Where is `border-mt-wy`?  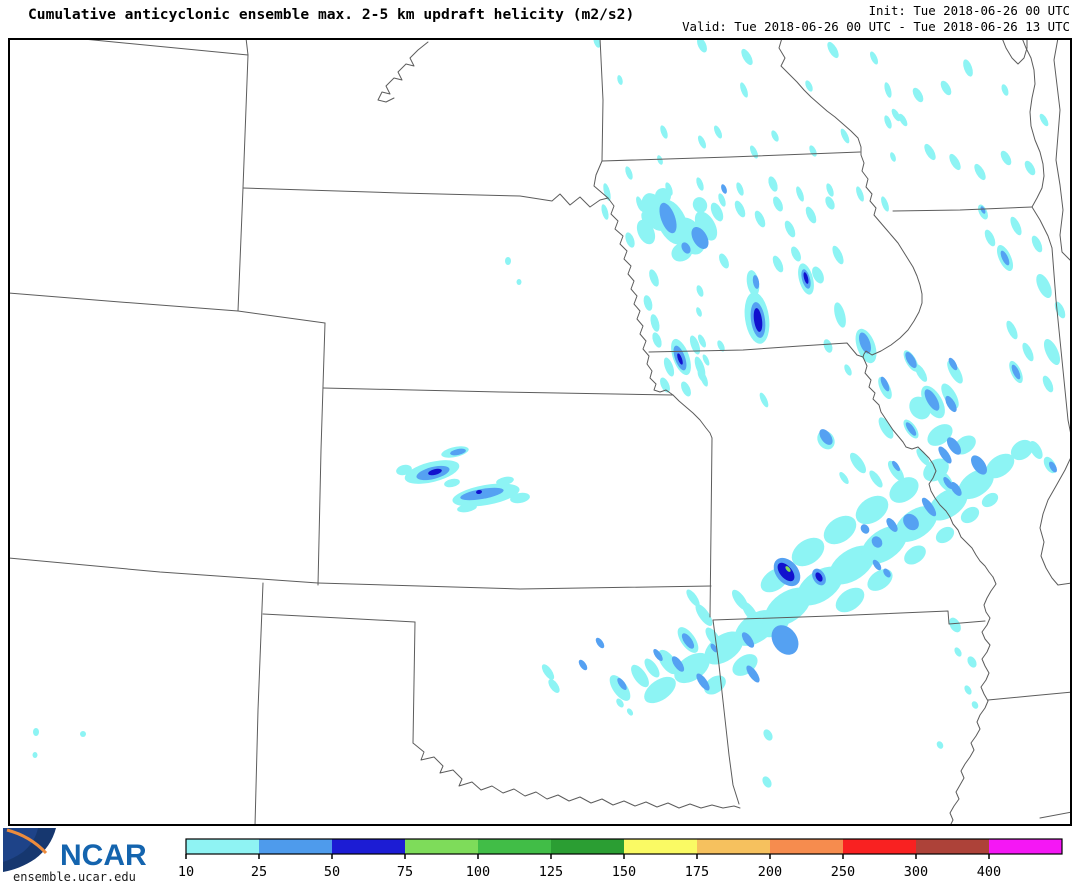 border-mt-wy is located at coordinates (168, 48).